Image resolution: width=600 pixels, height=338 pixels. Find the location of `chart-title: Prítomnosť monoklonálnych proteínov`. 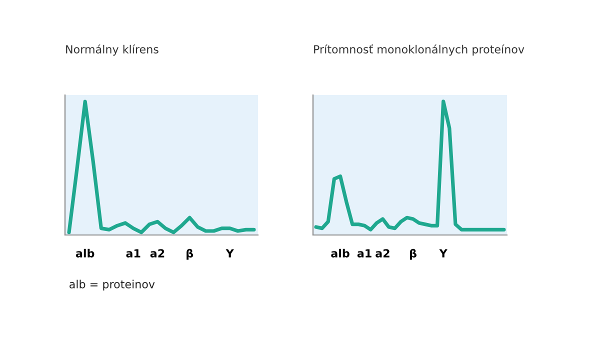

chart-title: Prítomnosť monoklonálnych proteínov is located at coordinates (419, 50).